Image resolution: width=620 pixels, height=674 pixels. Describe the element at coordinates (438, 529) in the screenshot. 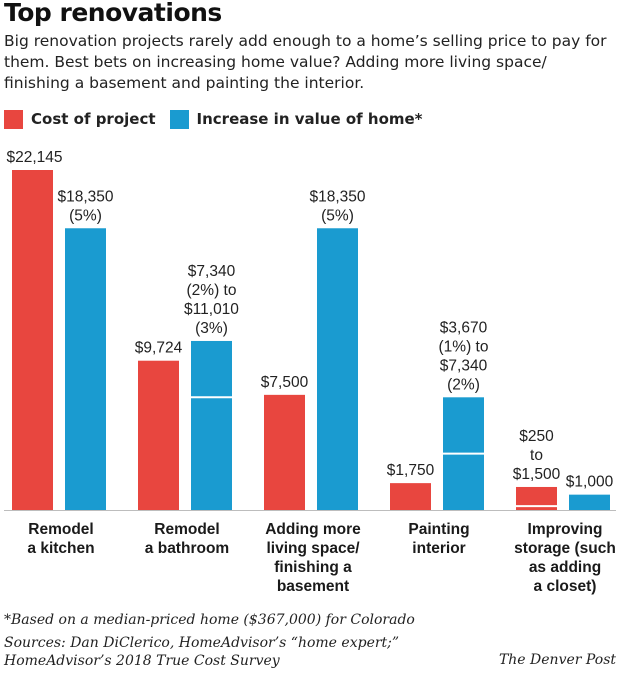

I see `category-label-3-0: Painting` at that location.